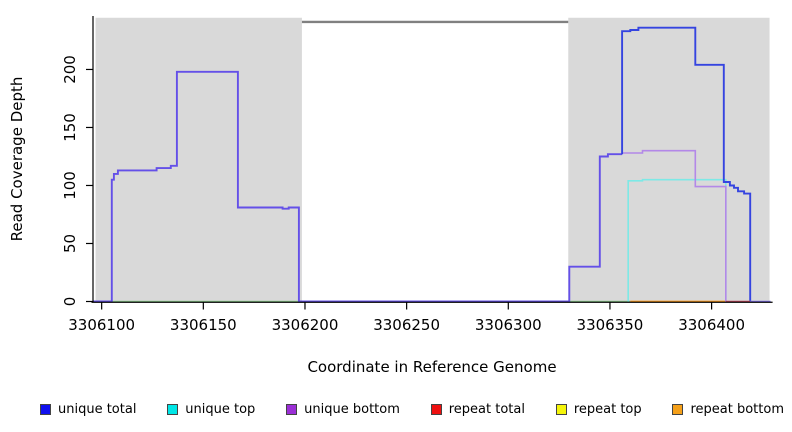 Image resolution: width=792 pixels, height=432 pixels. I want to click on x-tick-label: 3306350, so click(610, 325).